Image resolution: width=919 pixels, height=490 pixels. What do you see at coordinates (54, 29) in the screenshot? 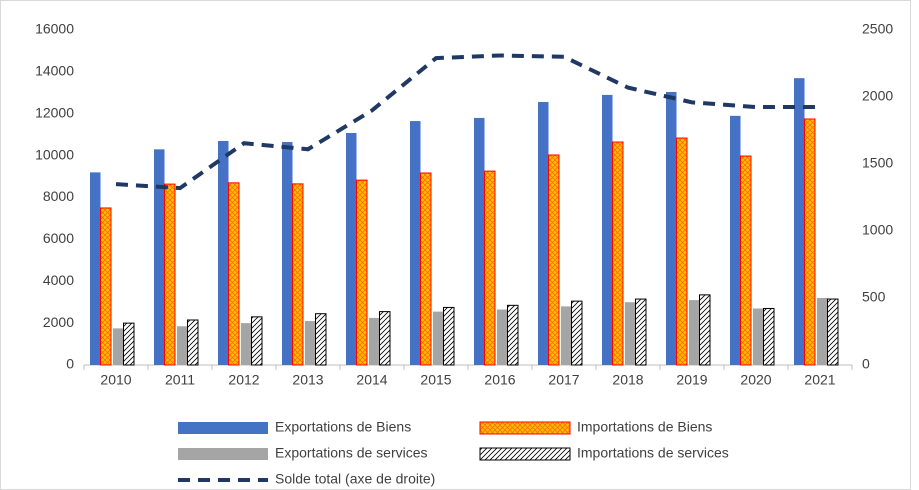
I see `y-tick-label: 16000` at bounding box center [54, 29].